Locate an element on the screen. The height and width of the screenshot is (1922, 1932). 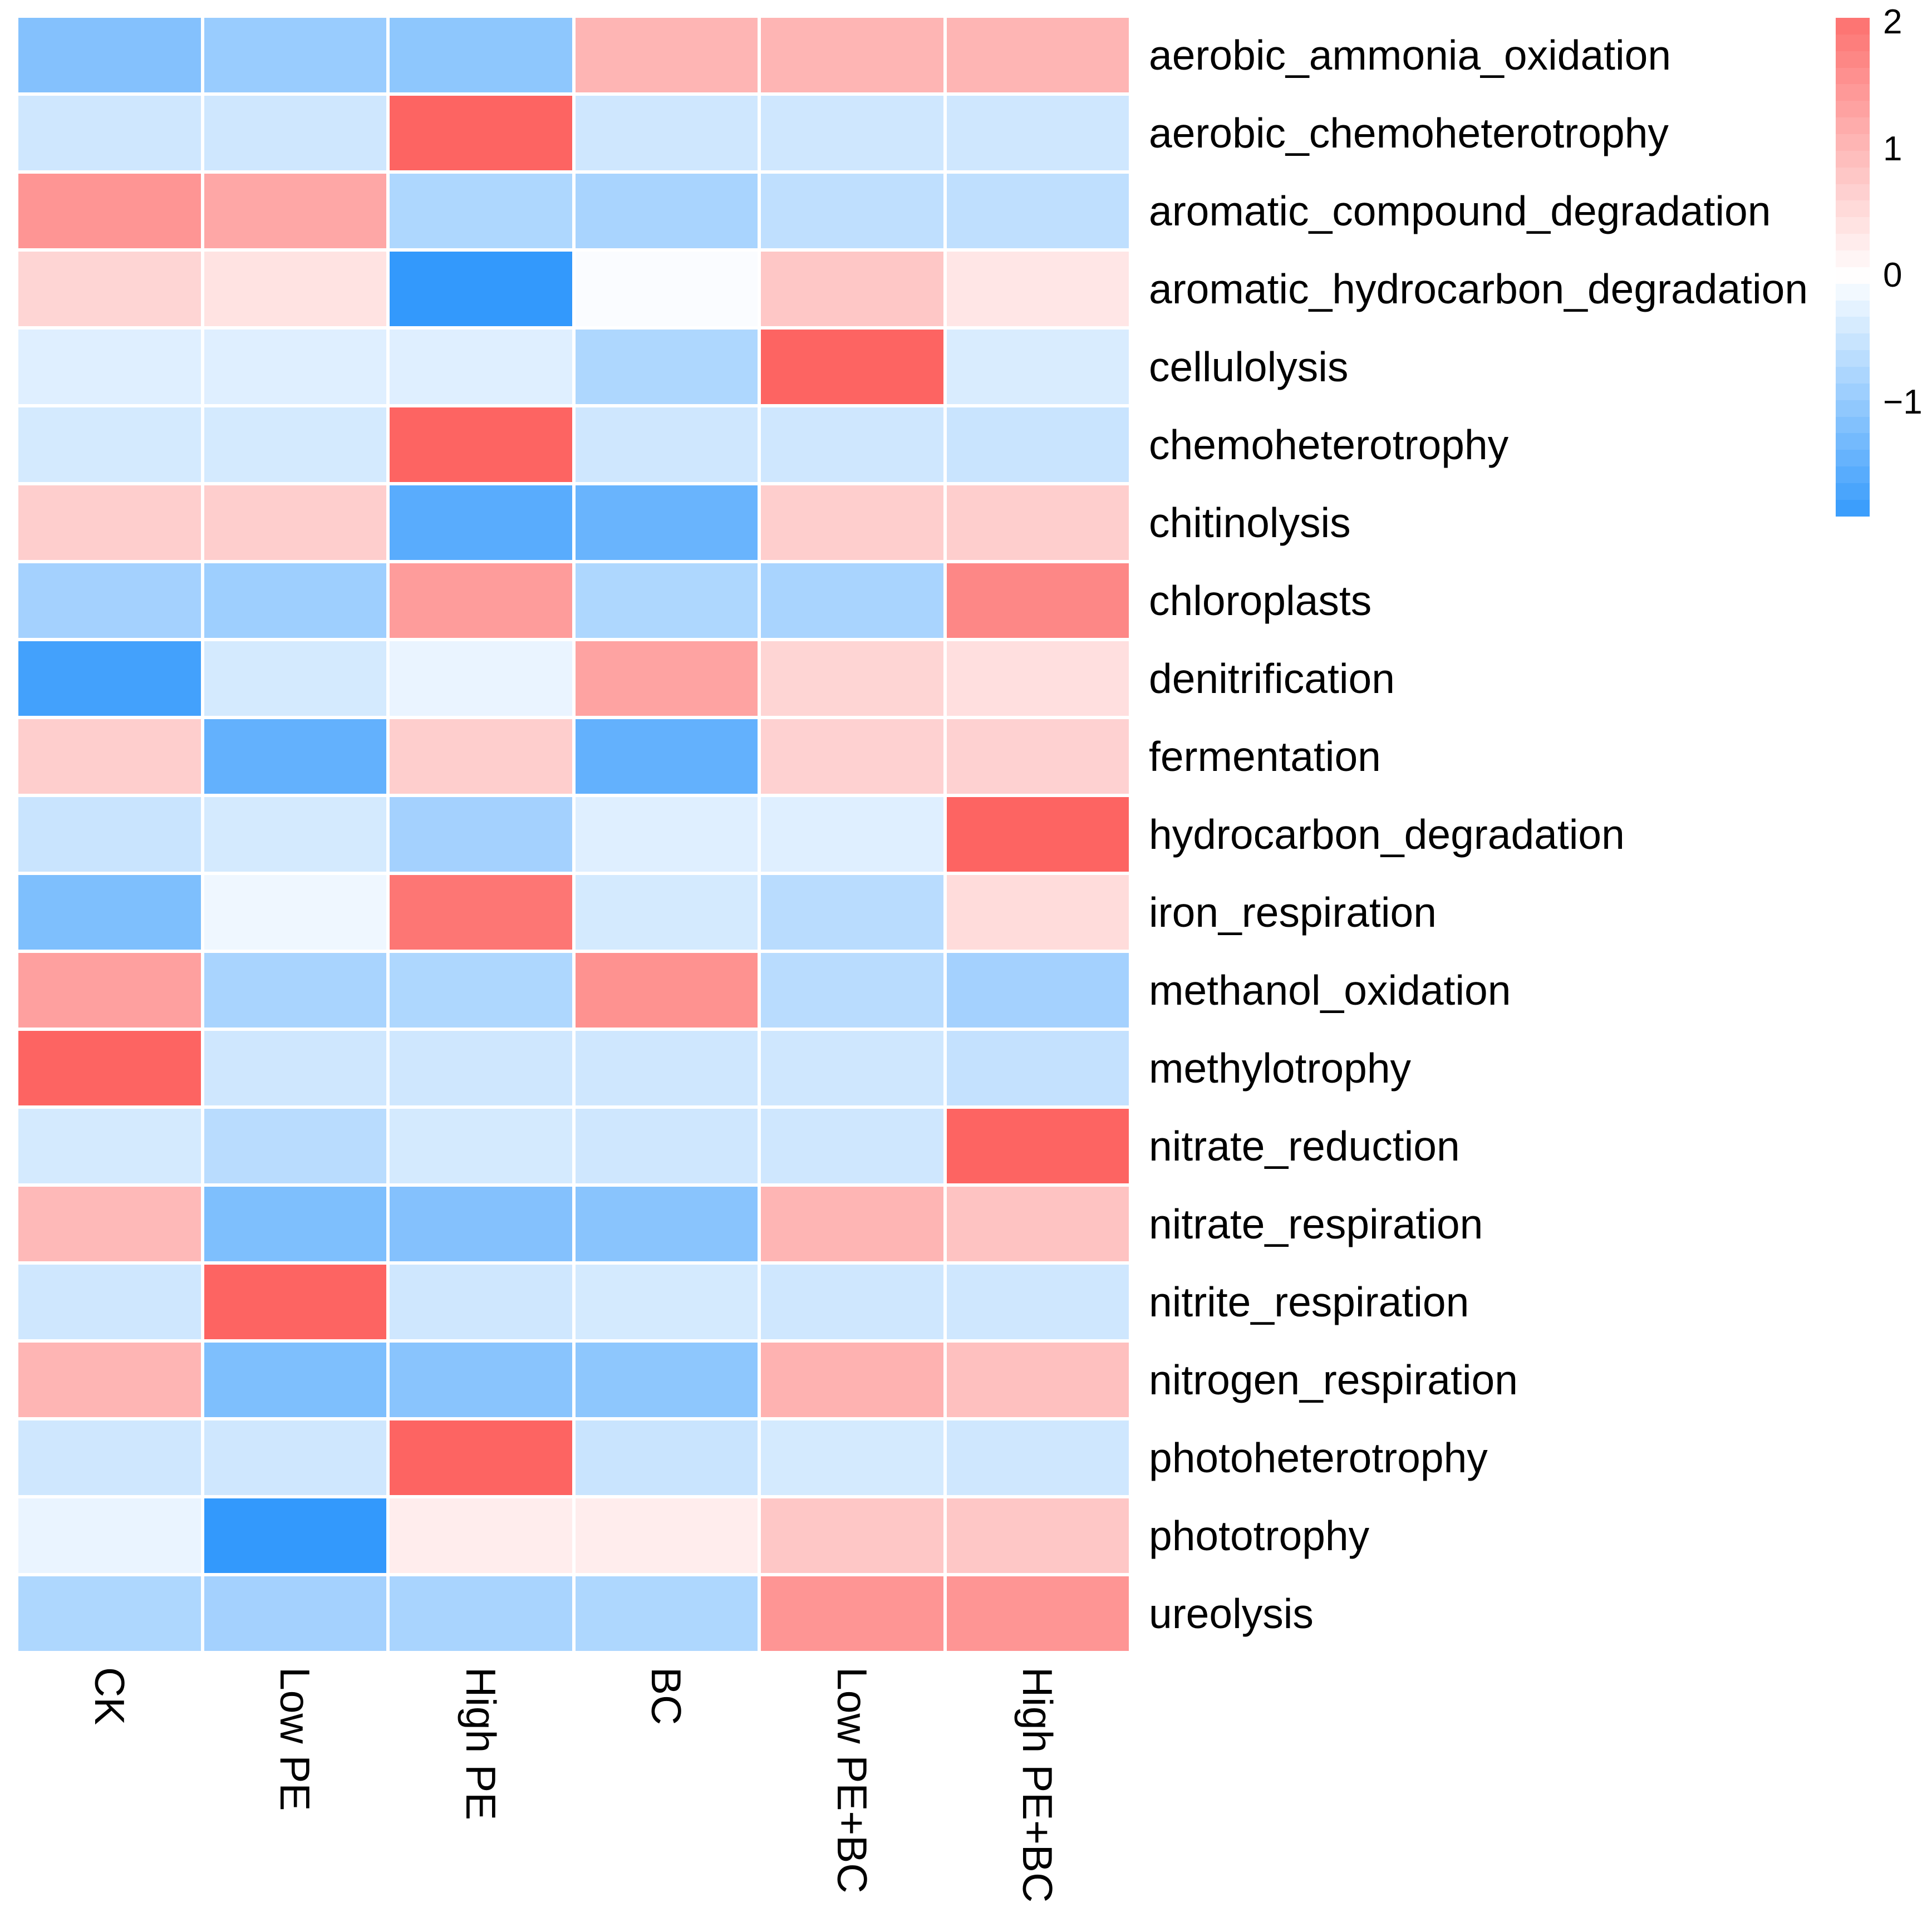
row-label: nitrogen_respiration is located at coordinates (1333, 1379).